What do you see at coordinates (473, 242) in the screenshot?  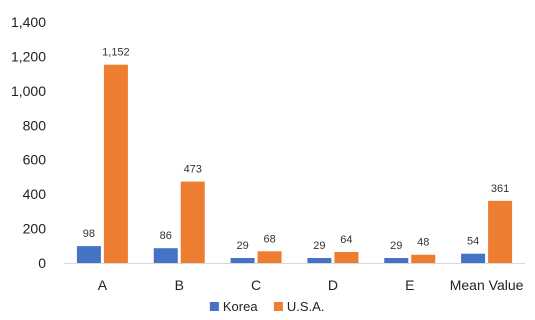 I see `data-label: 54` at bounding box center [473, 242].